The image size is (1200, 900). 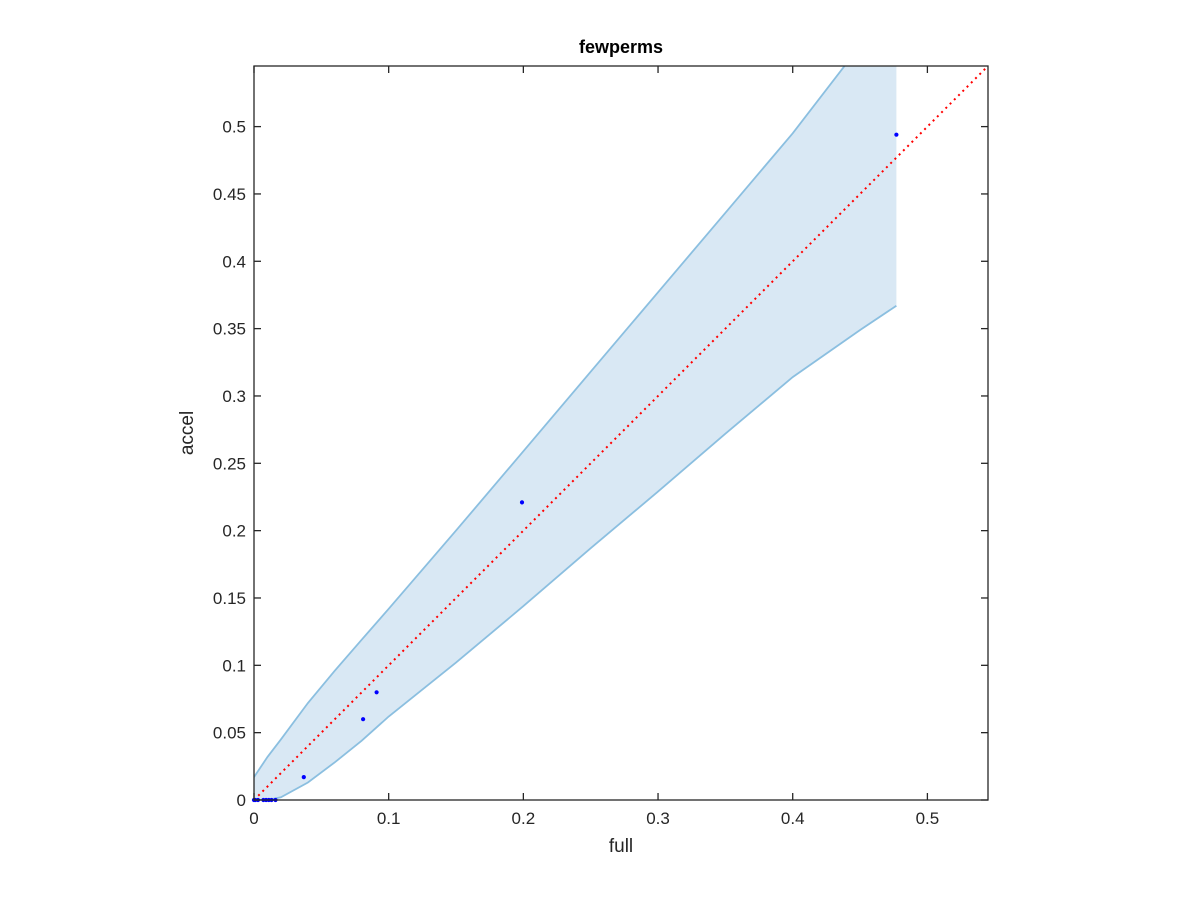 I want to click on x-tick-label: 0, so click(x=253, y=818).